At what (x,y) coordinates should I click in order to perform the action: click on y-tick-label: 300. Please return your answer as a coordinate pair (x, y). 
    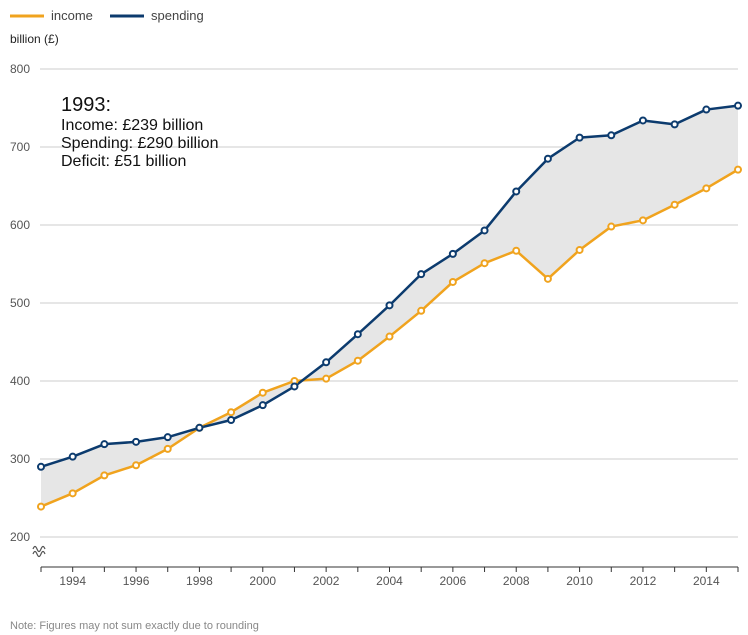
    Looking at the image, I should click on (20, 459).